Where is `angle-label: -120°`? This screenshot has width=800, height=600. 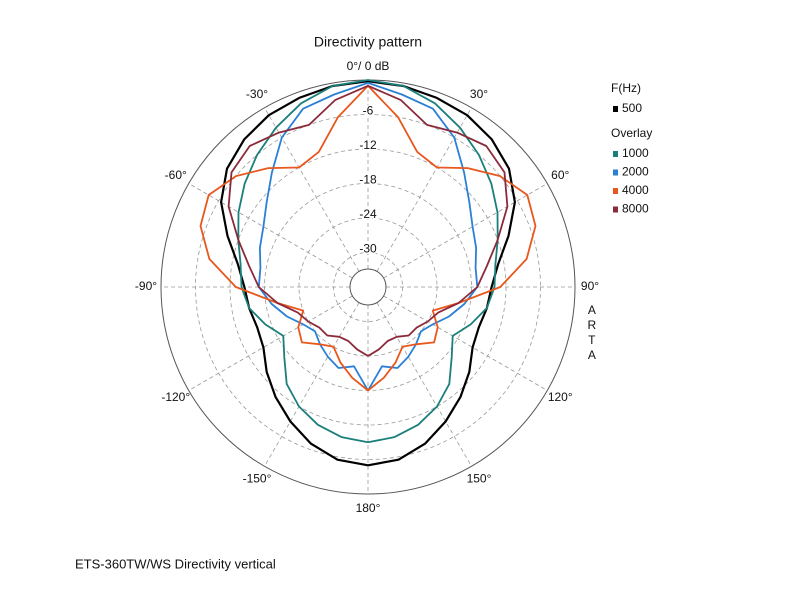 angle-label: -120° is located at coordinates (175, 397).